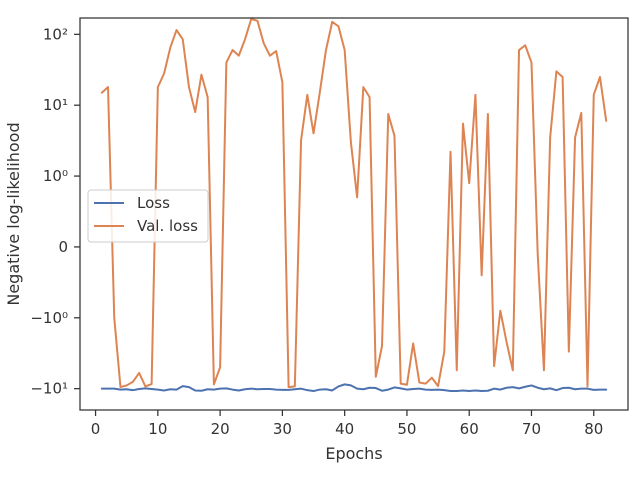 This screenshot has height=480, width=640. I want to click on x-tick-label: 20, so click(220, 429).